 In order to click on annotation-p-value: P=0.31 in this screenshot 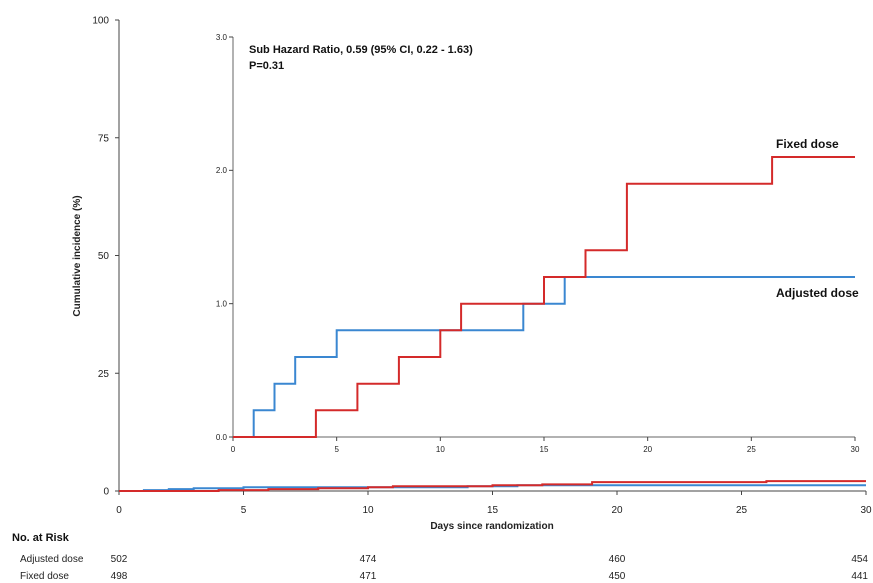, I will do `click(266, 66)`.